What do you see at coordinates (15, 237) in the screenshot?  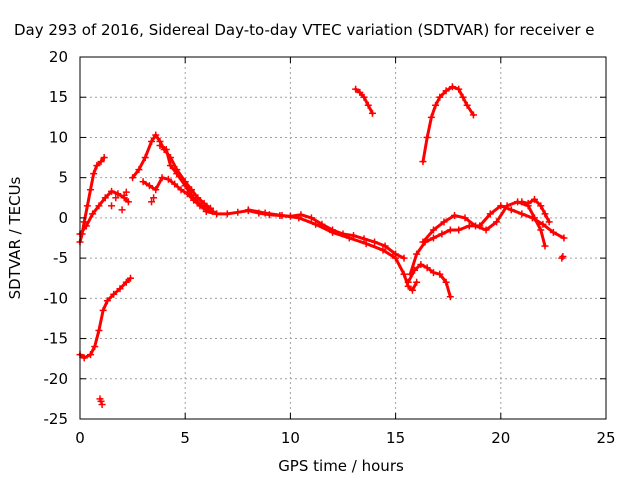 I see `y-axis-label: SDTVAR / TECUs` at bounding box center [15, 237].